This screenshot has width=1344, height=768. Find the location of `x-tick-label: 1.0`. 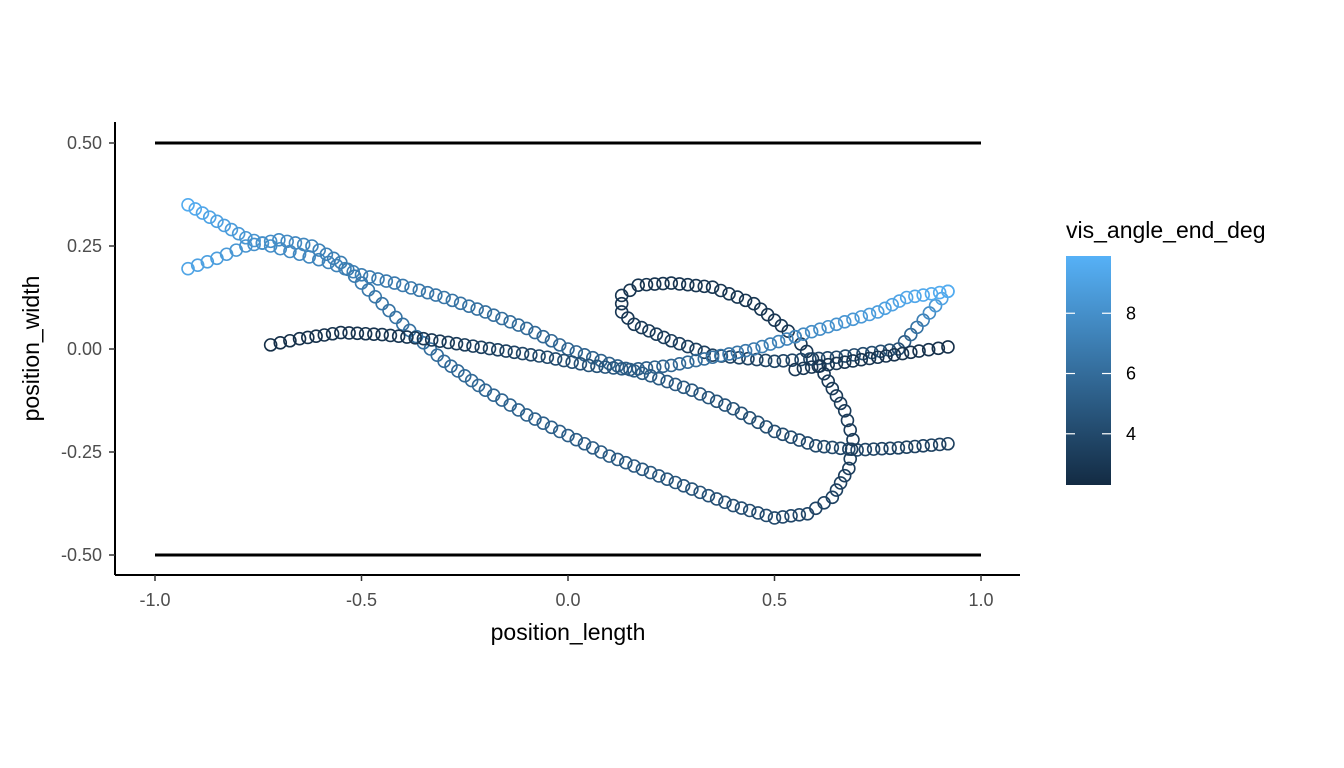

x-tick-label: 1.0 is located at coordinates (980, 600).